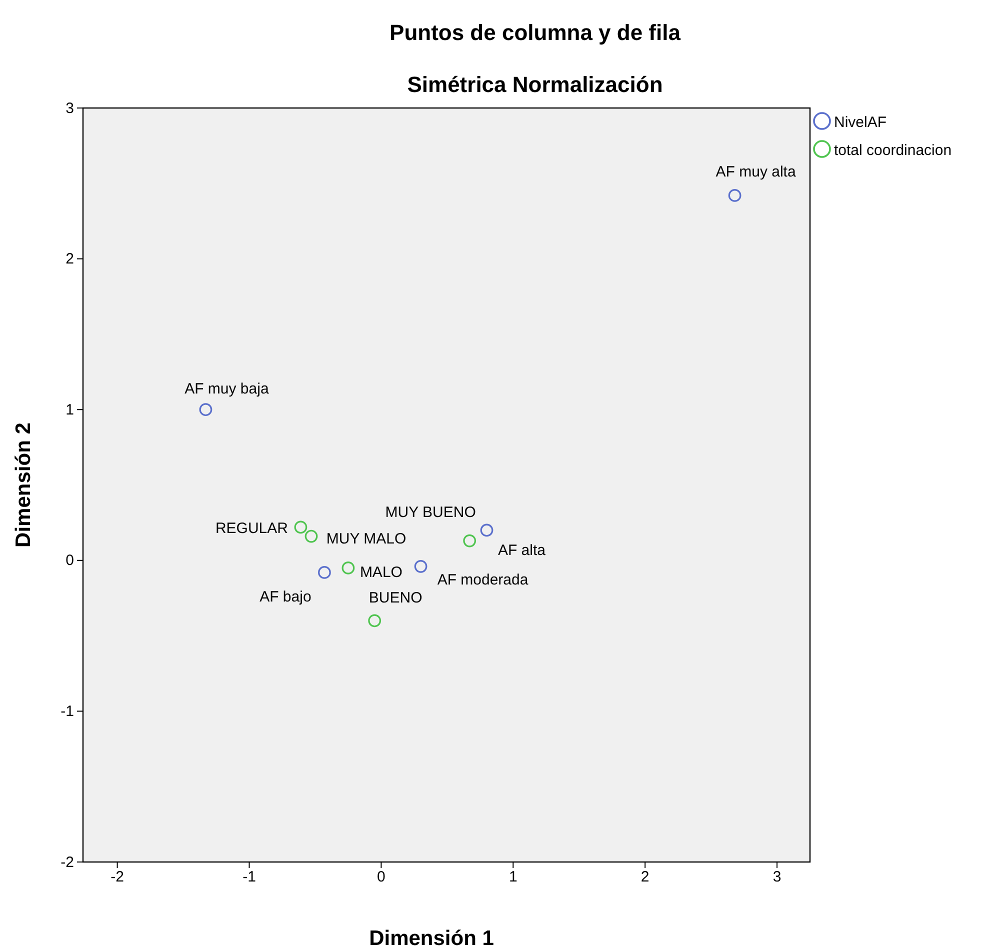 The image size is (989, 951). I want to click on y-tick-label: 2, so click(70, 259).